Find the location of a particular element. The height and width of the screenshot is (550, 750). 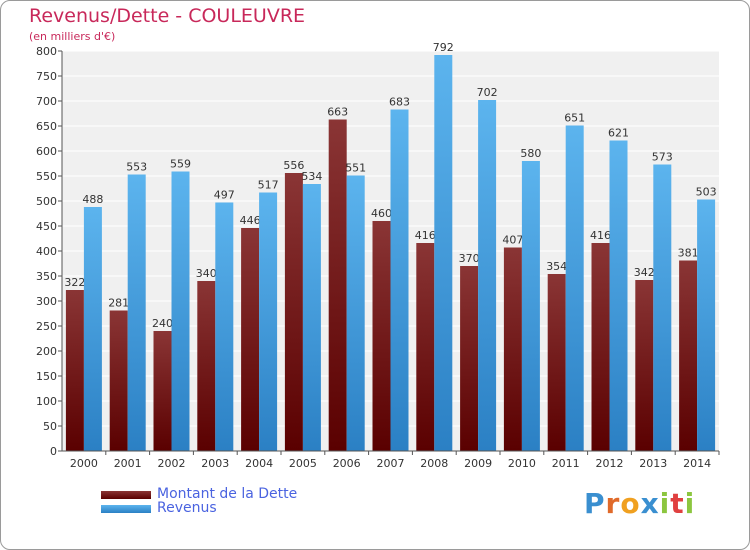

x-tick-label: 2014 is located at coordinates (697, 463).